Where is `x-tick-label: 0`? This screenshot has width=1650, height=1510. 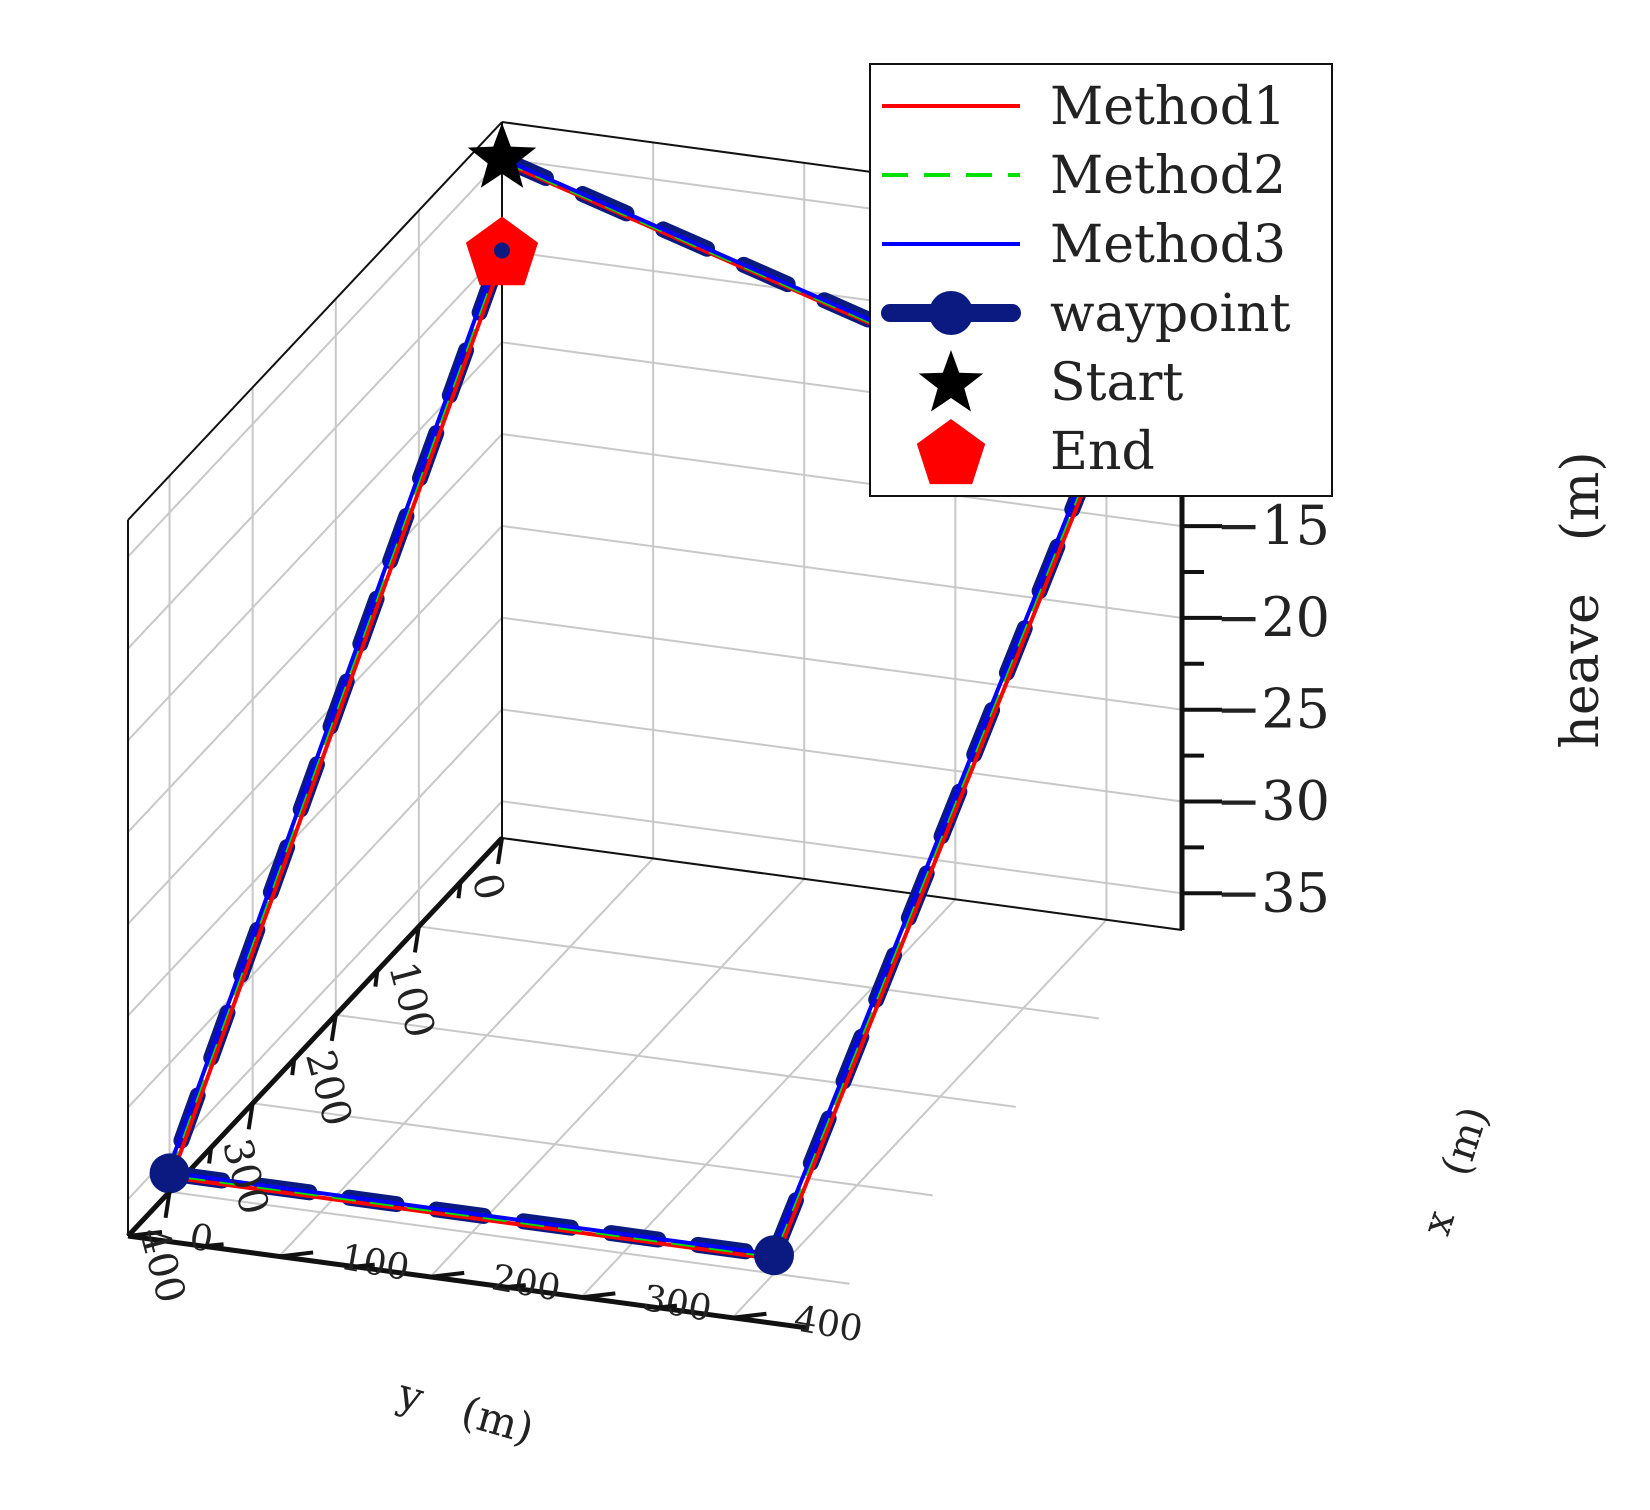 x-tick-label: 0 is located at coordinates (201, 1238).